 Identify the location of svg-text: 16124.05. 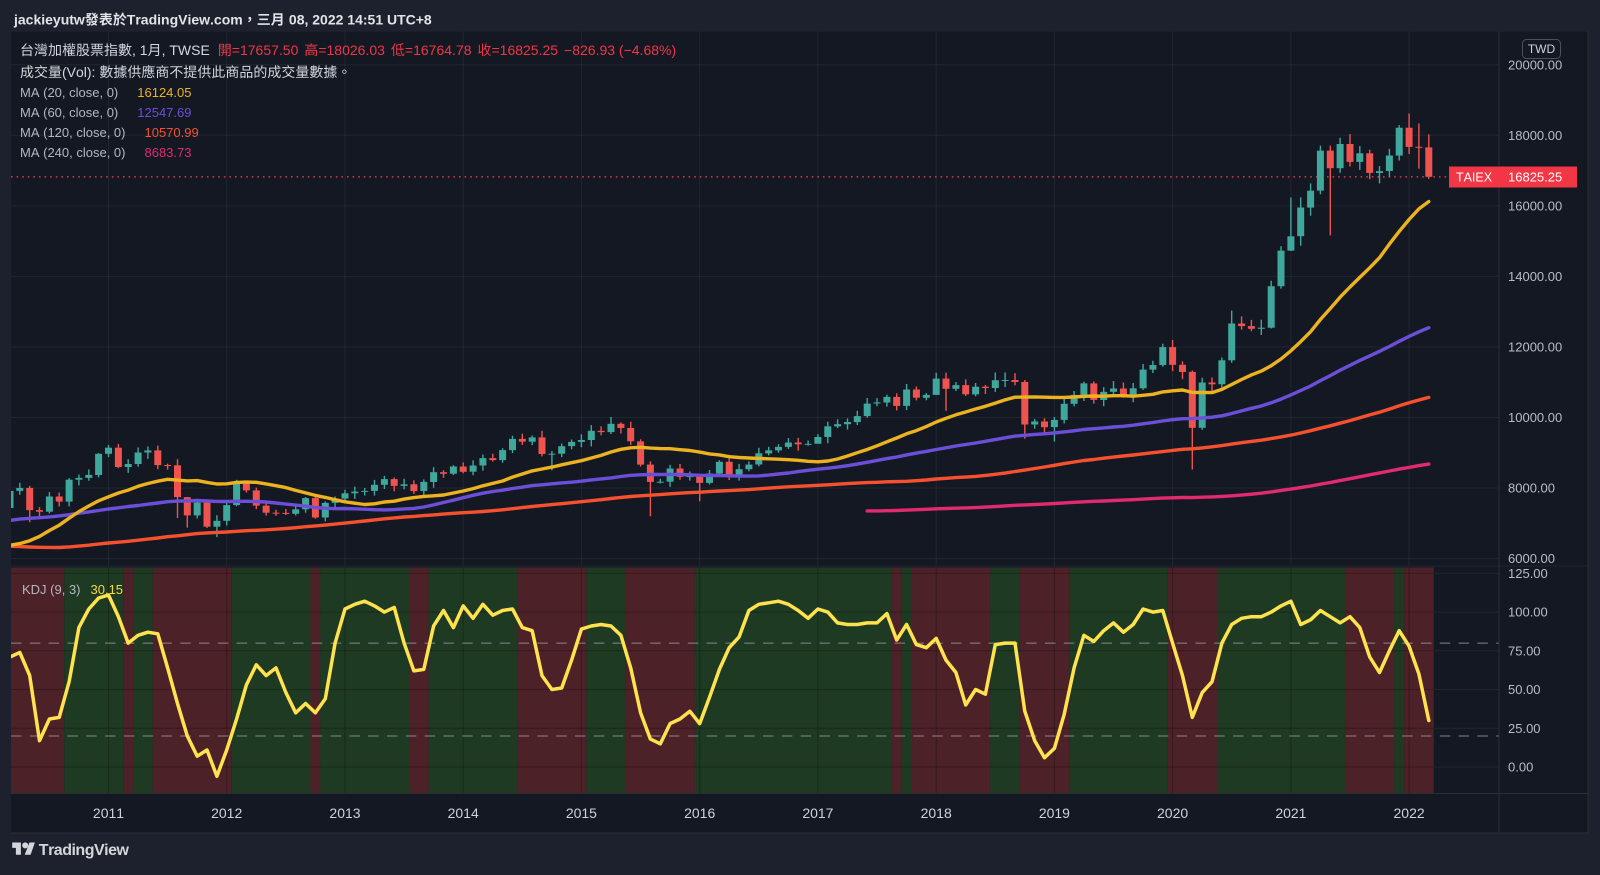
(164, 92).